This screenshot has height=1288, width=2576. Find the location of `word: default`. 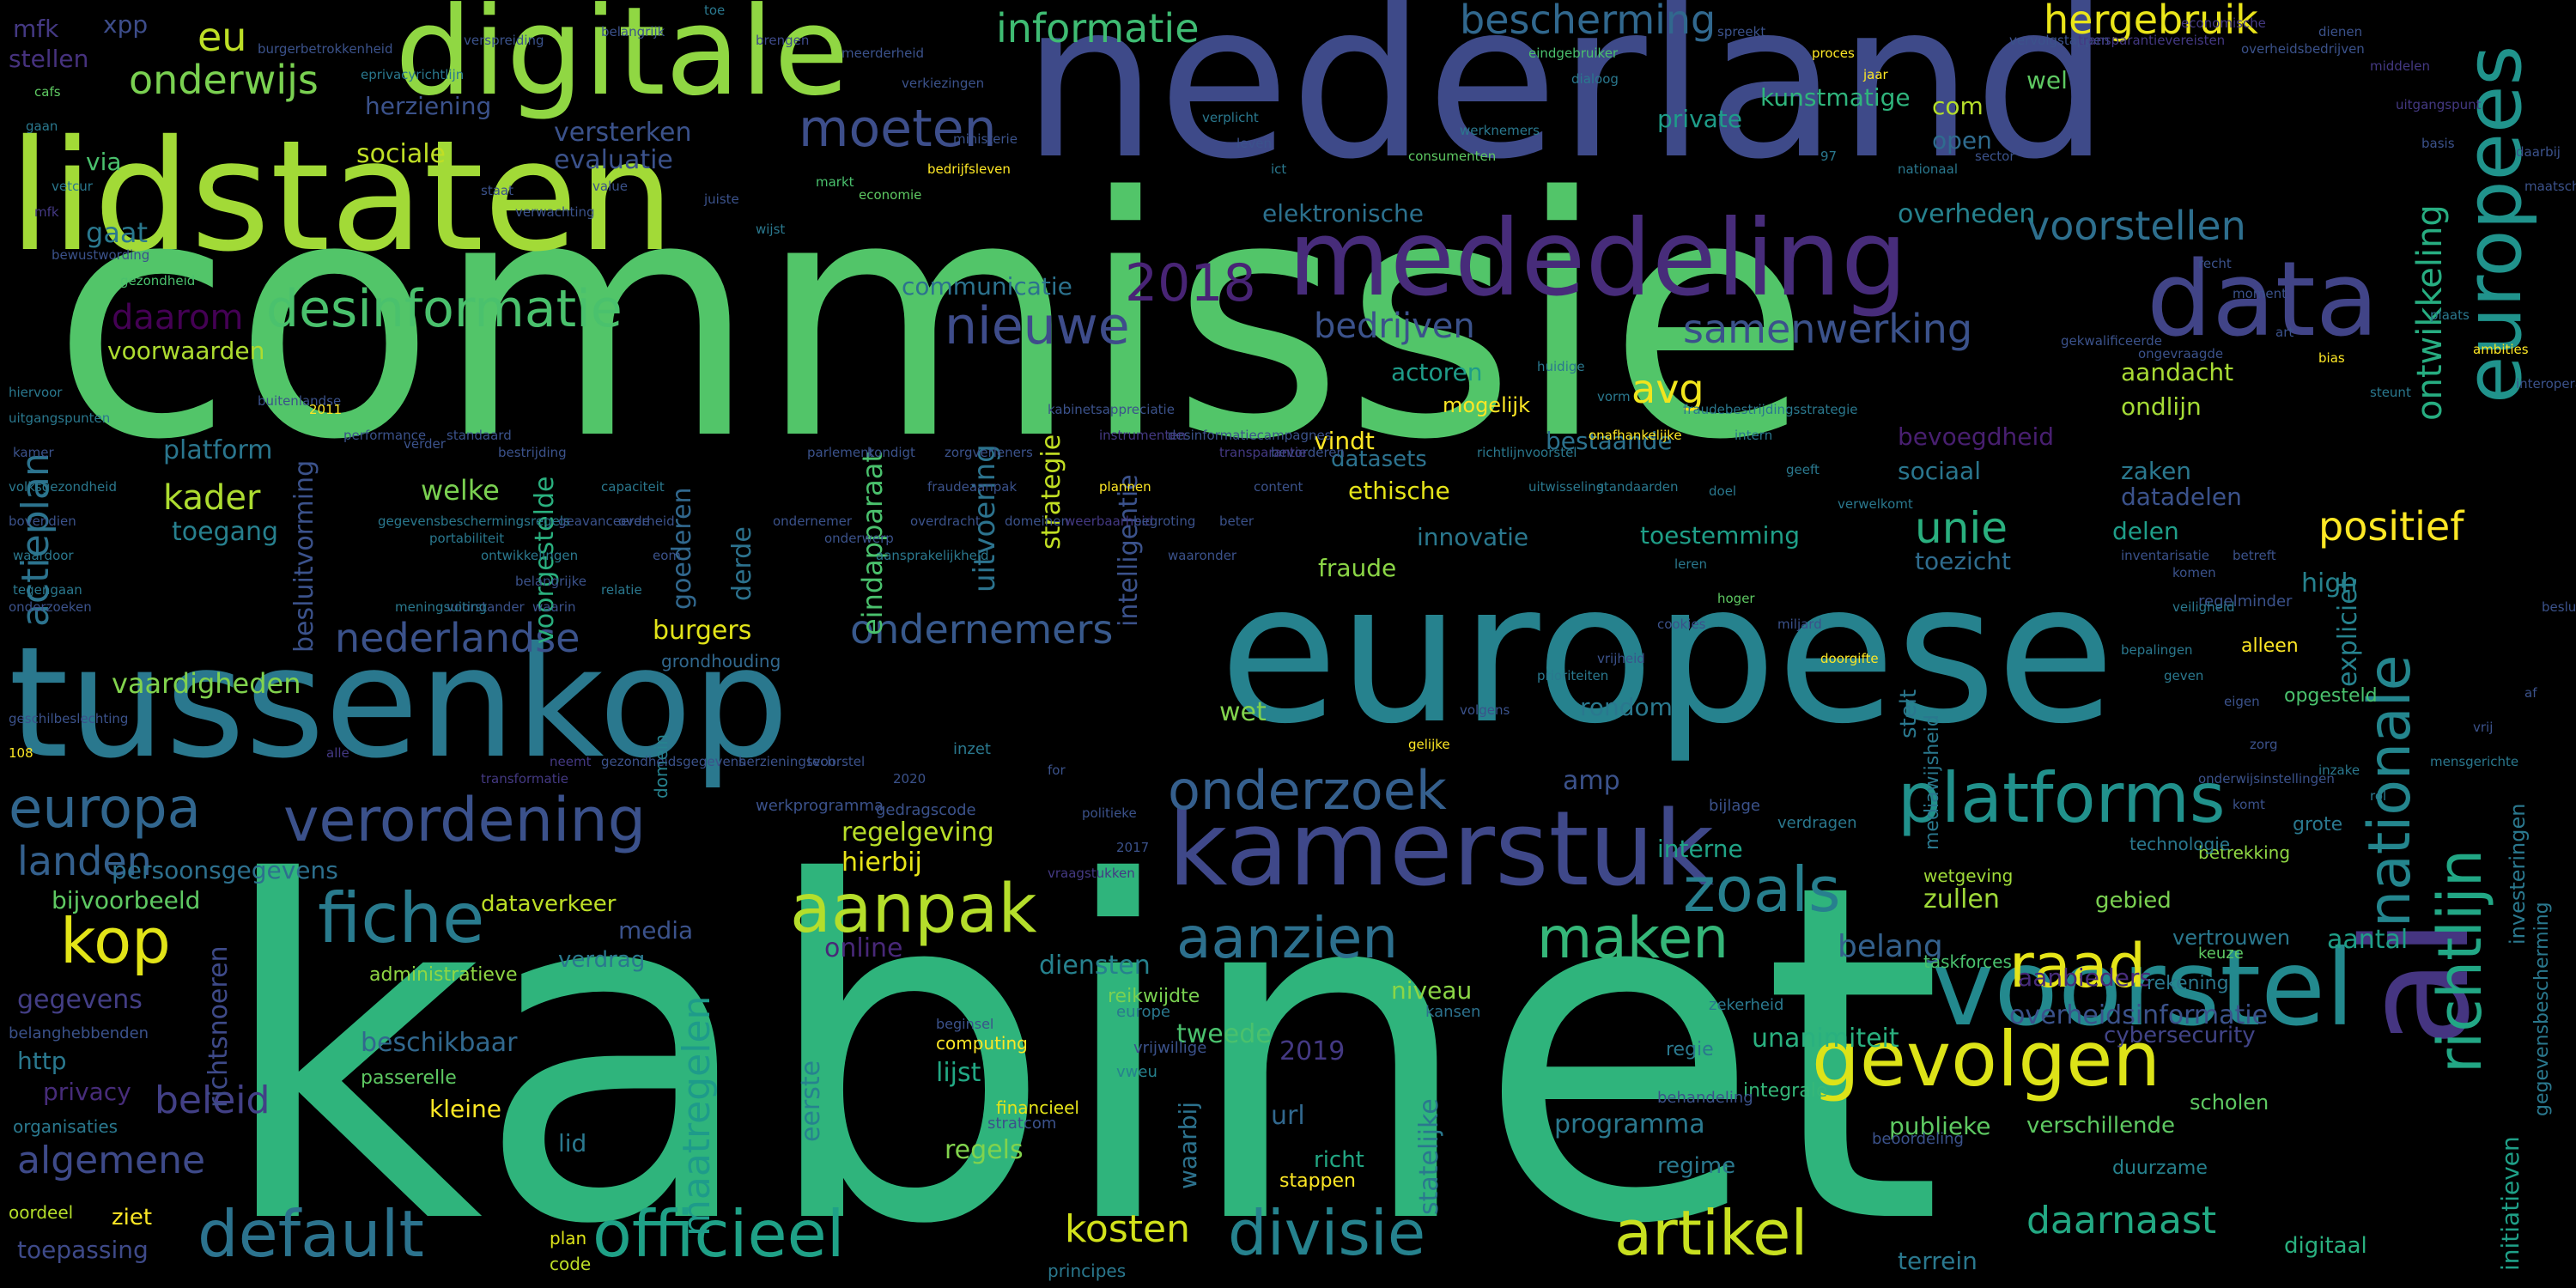

word: default is located at coordinates (311, 1234).